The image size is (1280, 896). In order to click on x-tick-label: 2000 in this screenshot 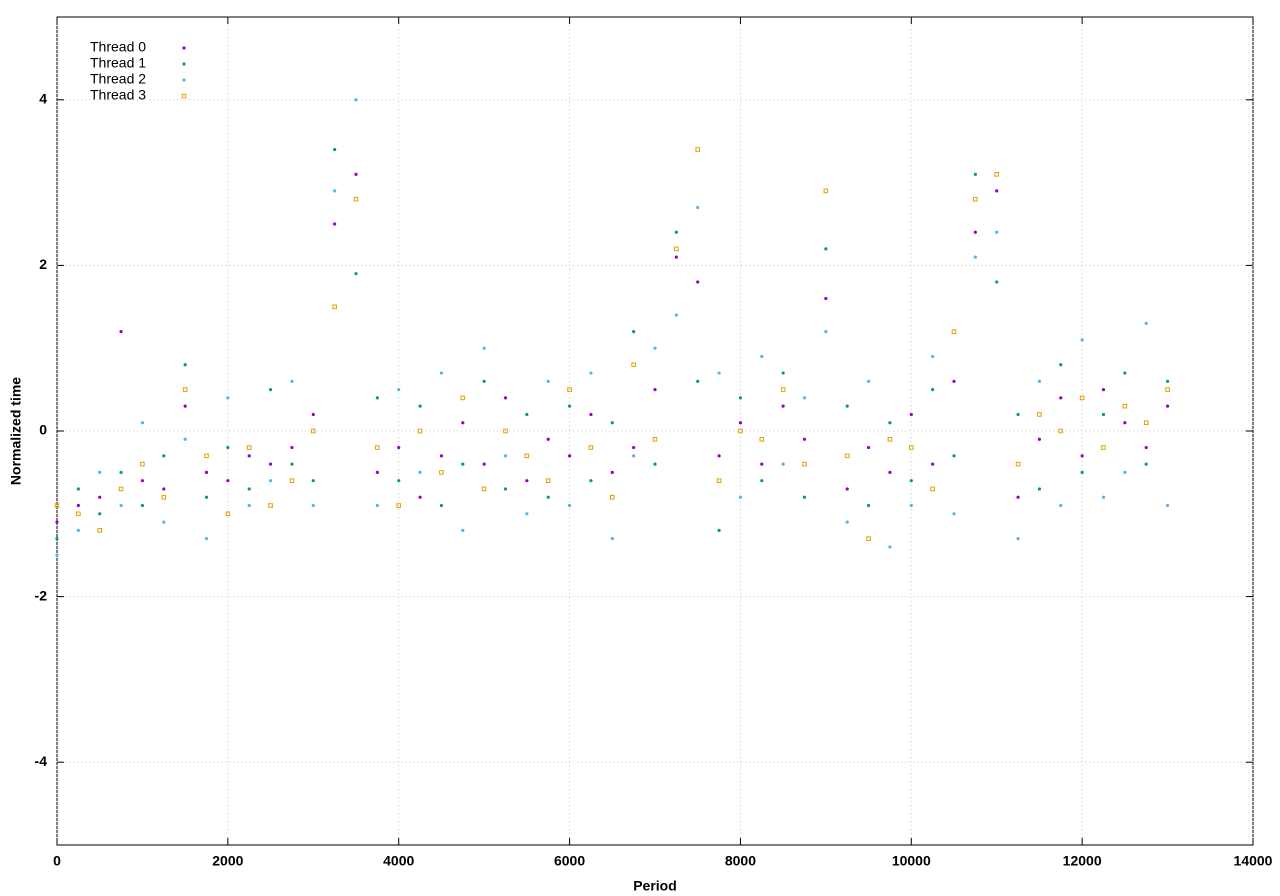, I will do `click(227, 861)`.